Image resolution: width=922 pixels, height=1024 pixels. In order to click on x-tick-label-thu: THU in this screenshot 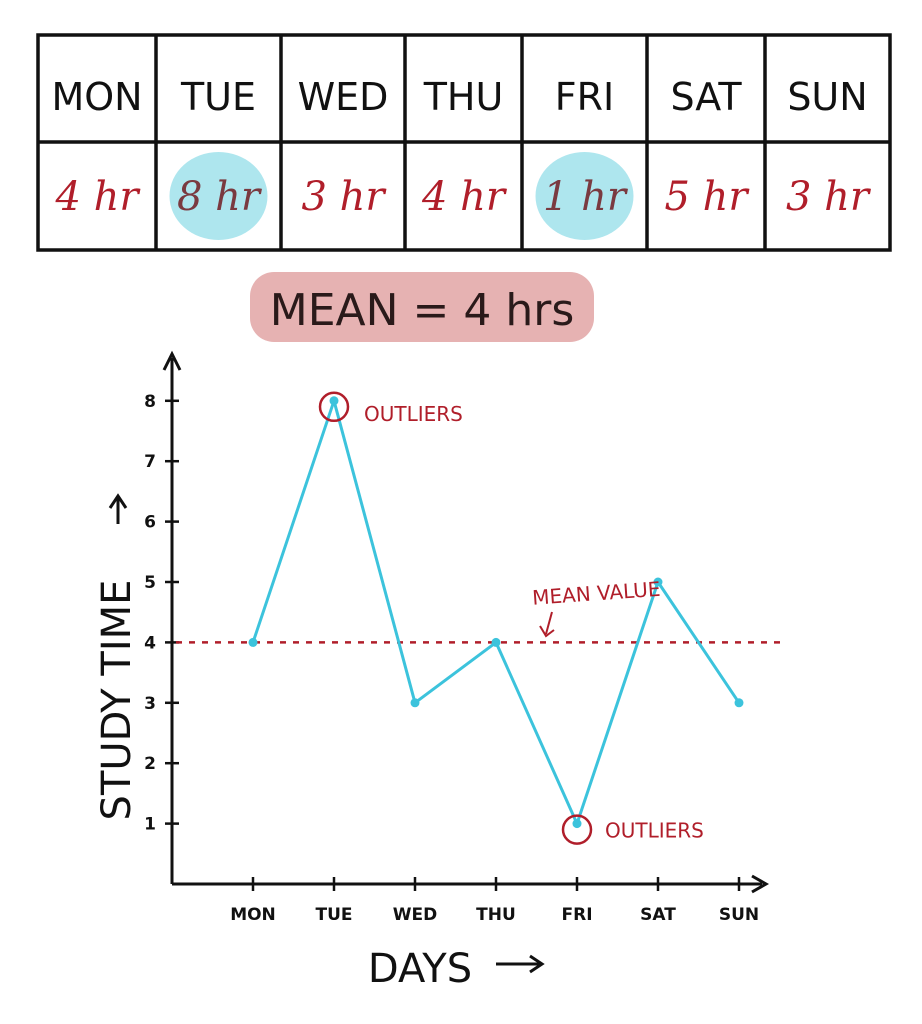, I will do `click(496, 915)`.